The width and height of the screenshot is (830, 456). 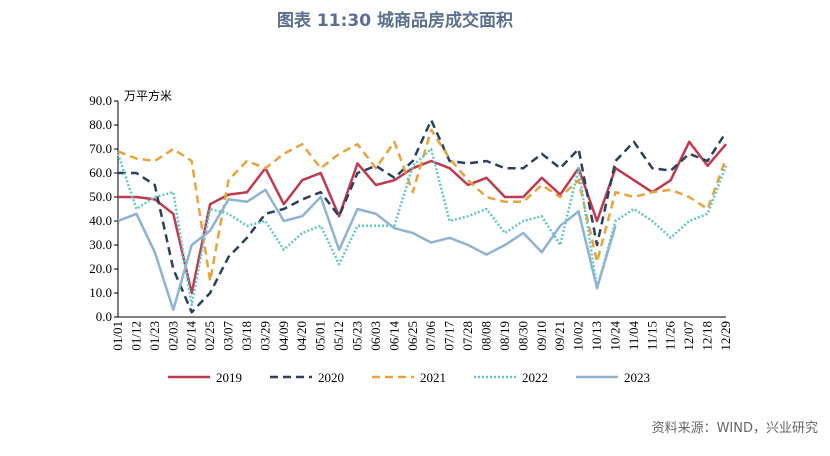 I want to click on y-tick-label: 30.0, so click(x=100, y=244).